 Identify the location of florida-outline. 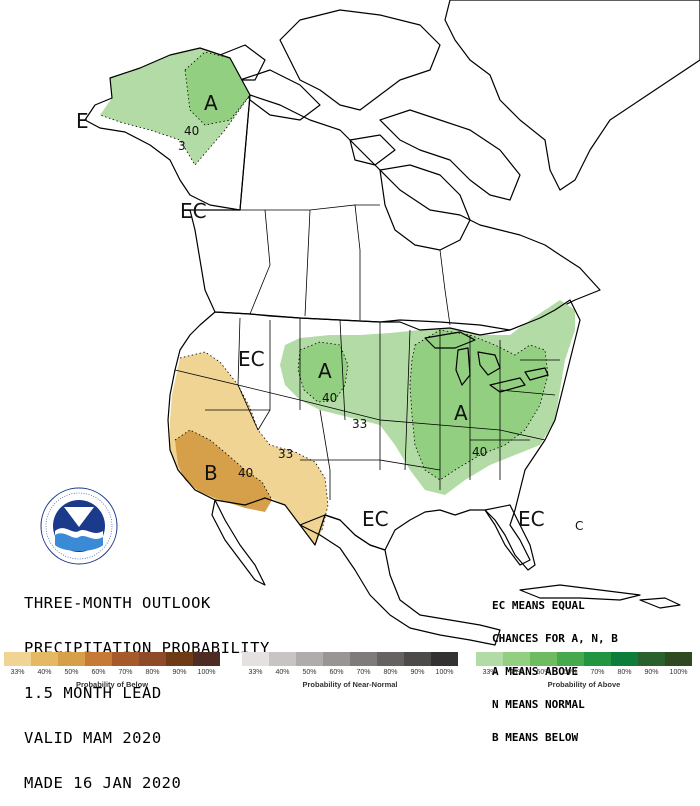
(510, 537).